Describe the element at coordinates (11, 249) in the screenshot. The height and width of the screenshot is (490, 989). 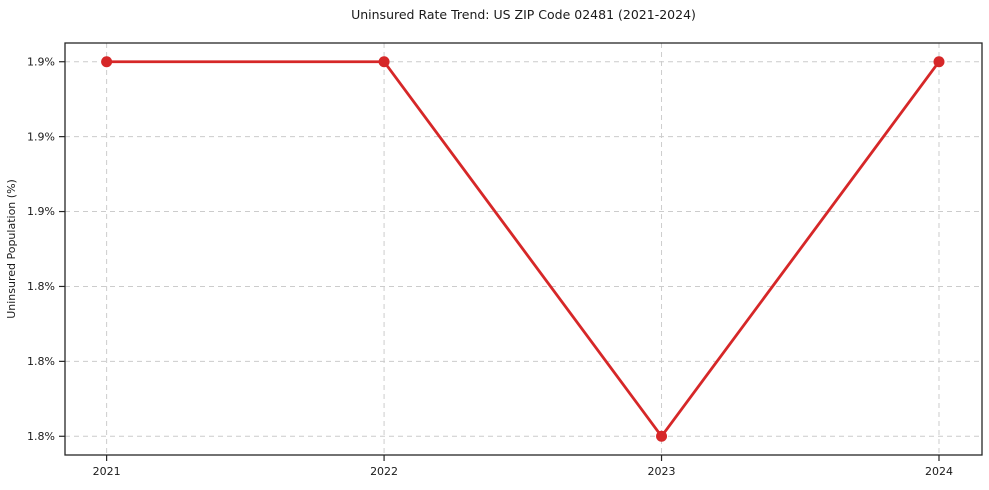
I see `y-axis-label: Uninsured Population (%)` at that location.